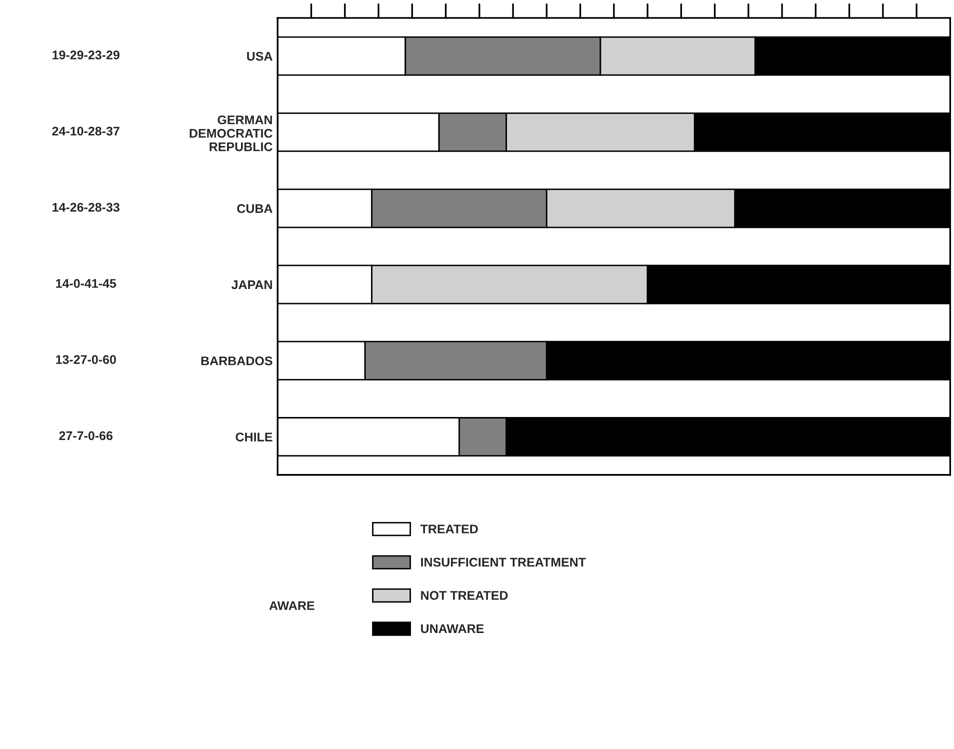  Describe the element at coordinates (236, 361) in the screenshot. I see `y-tick-label: BARBADOS` at that location.